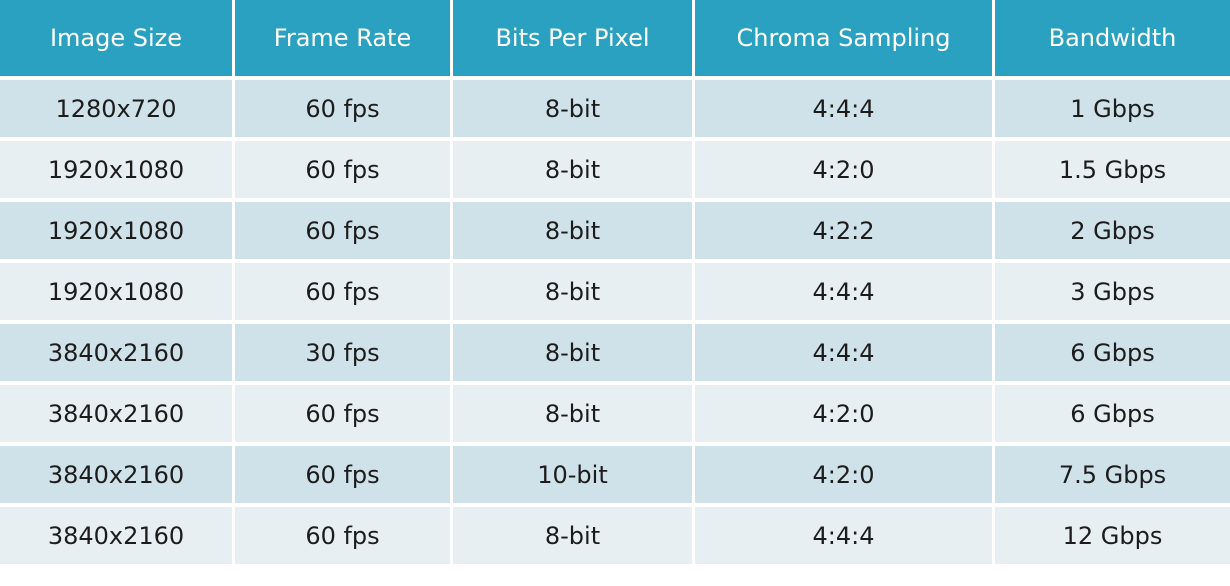 This screenshot has height=586, width=1230. Describe the element at coordinates (1112, 38) in the screenshot. I see `header-cell: Bandwidth` at that location.